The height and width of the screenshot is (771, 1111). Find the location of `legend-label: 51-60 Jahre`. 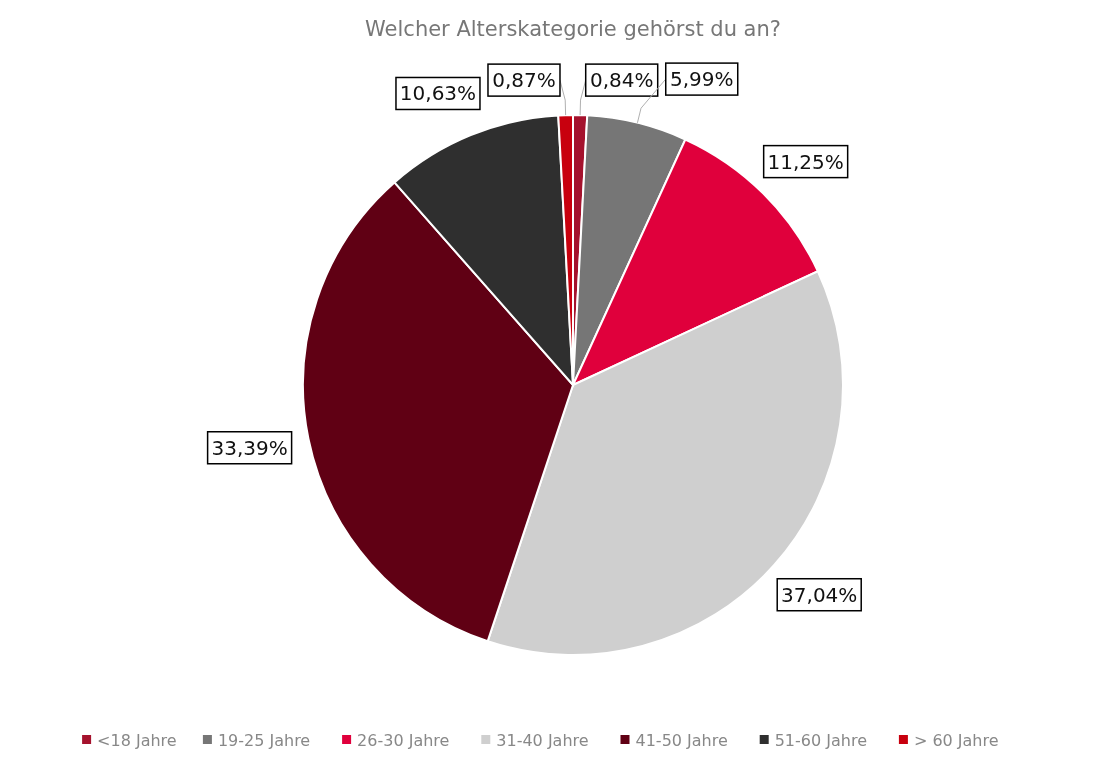

legend-label: 51-60 Jahre is located at coordinates (821, 740).